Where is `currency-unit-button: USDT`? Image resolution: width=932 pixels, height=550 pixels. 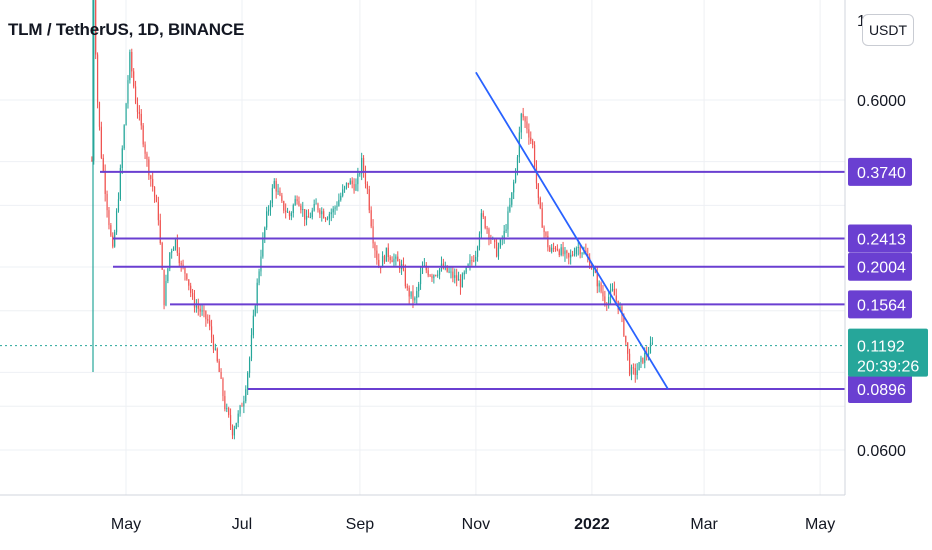
currency-unit-button: USDT is located at coordinates (888, 30).